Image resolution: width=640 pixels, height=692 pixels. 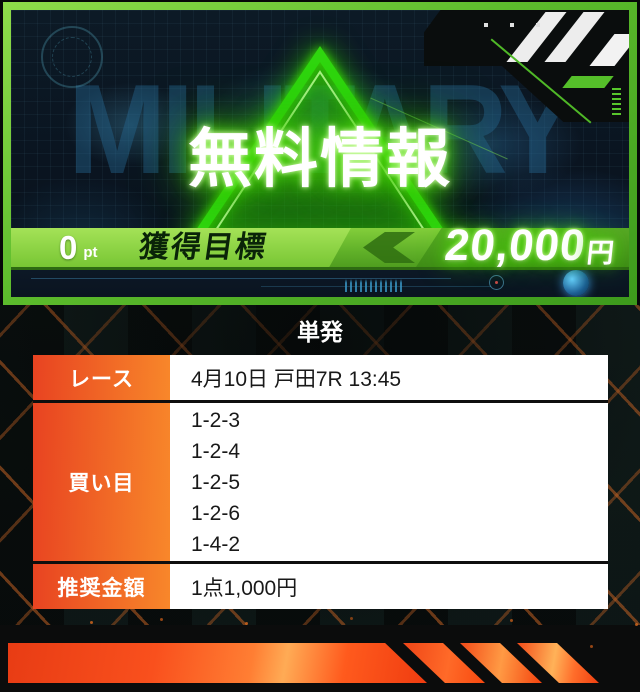 I want to click on globe-icon, so click(x=576, y=283).